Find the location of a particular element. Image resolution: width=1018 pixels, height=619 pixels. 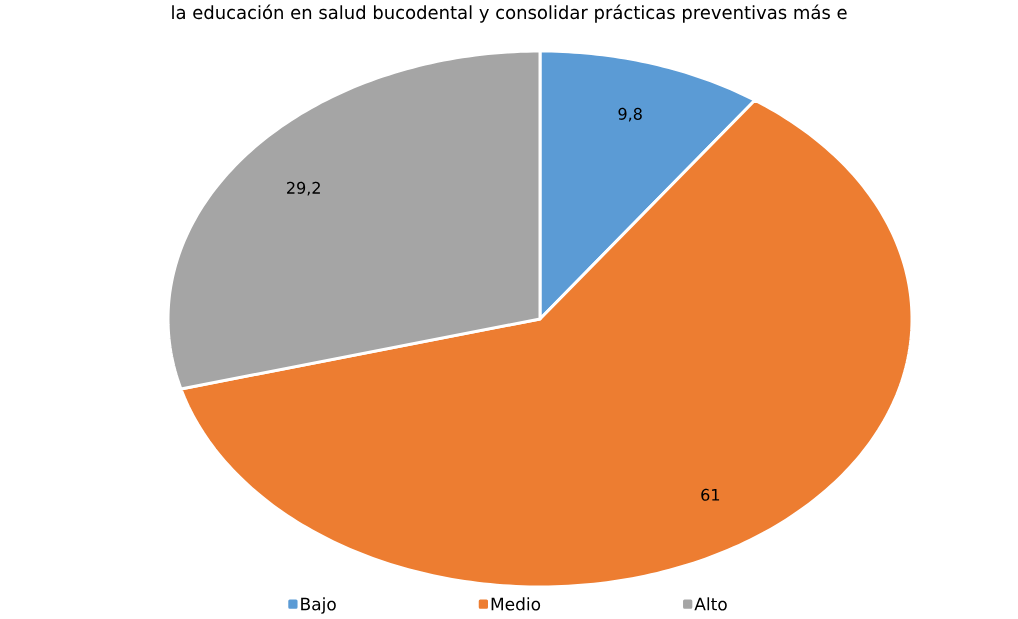

data-label: 61 is located at coordinates (710, 494).